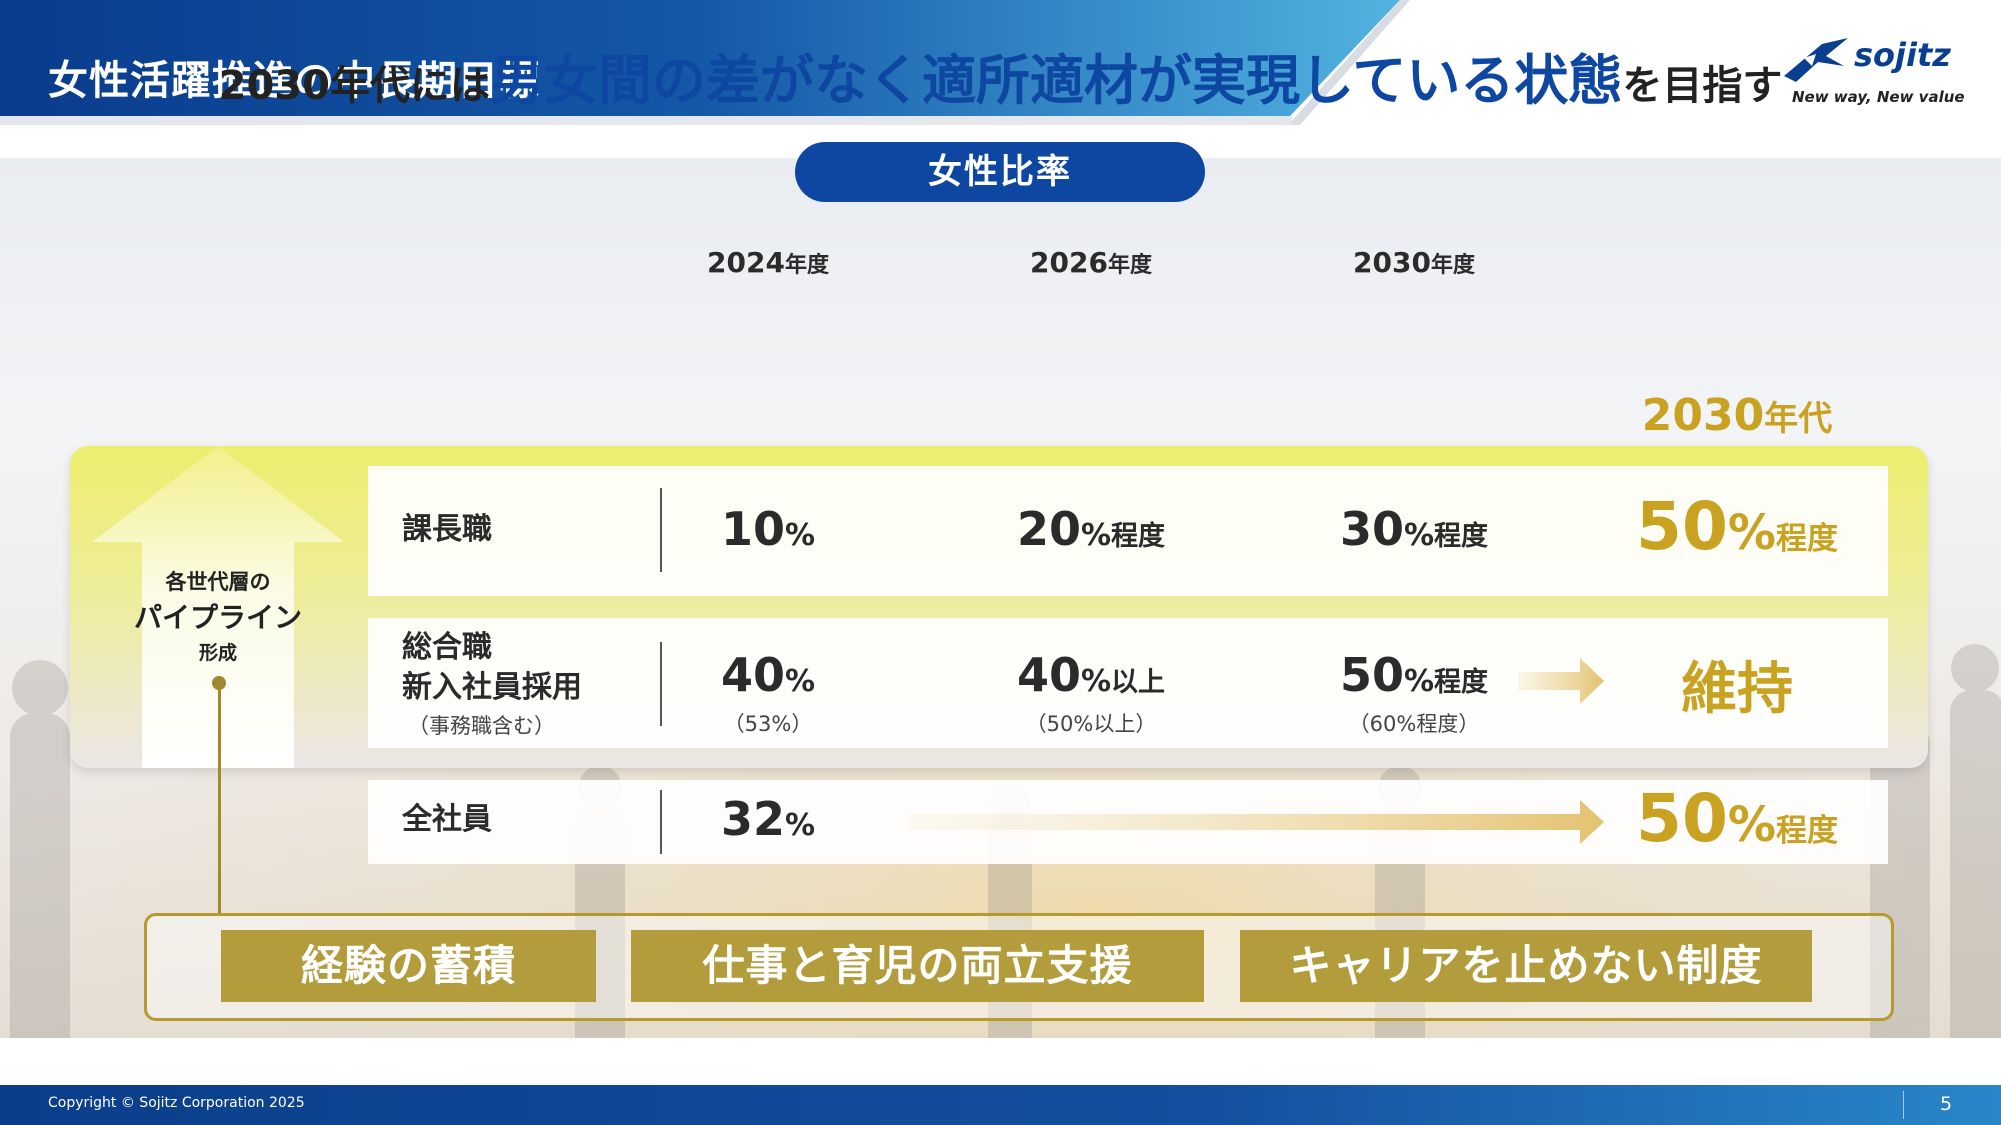 The image size is (2001, 1125). What do you see at coordinates (1878, 97) in the screenshot?
I see `logo-tagline: New way, New value` at bounding box center [1878, 97].